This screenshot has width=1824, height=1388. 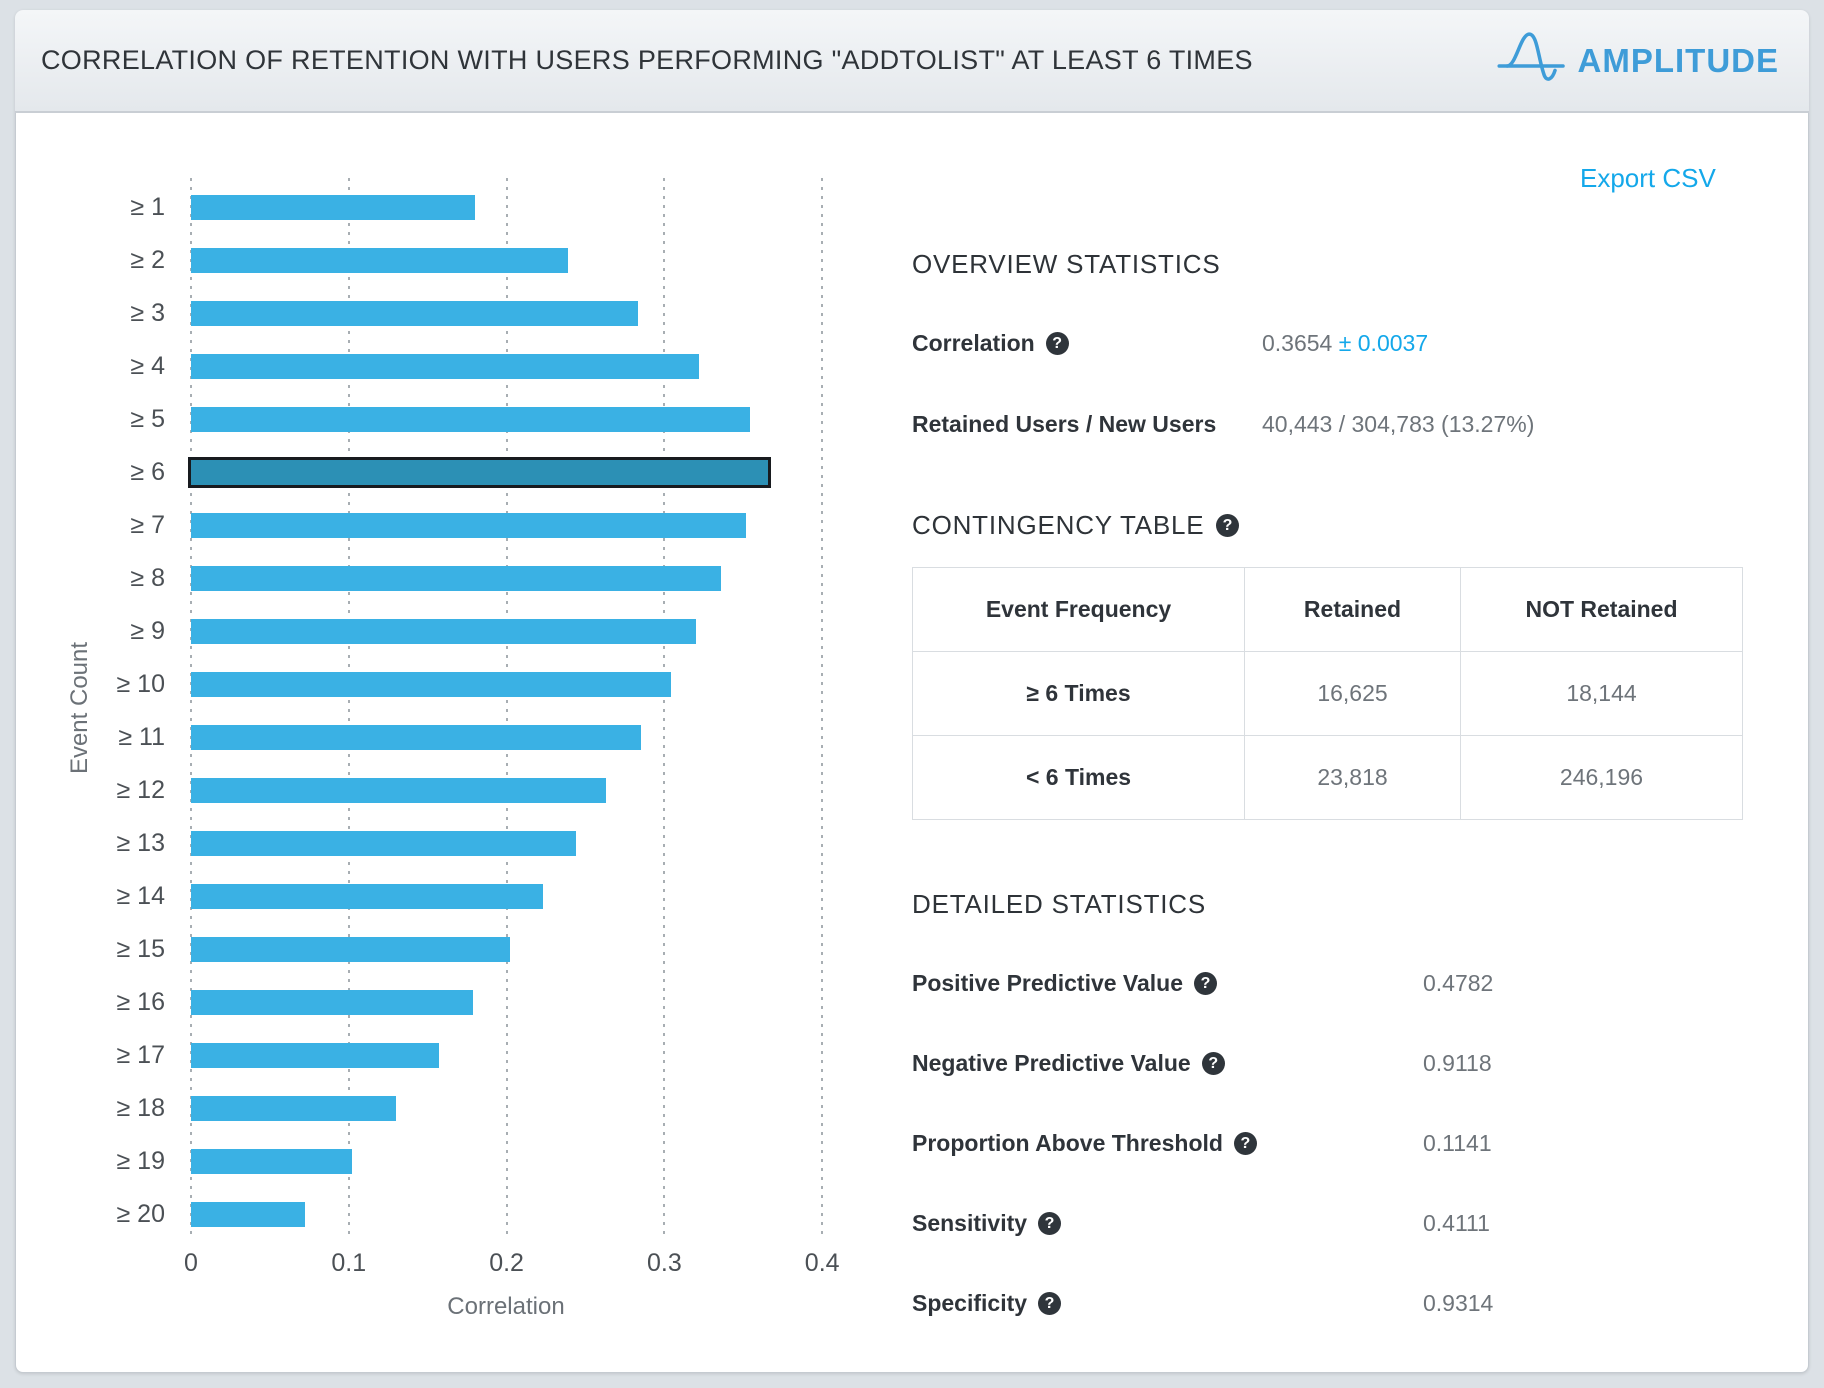 I want to click on x-axis-tick-label: 0.2, so click(x=506, y=1263).